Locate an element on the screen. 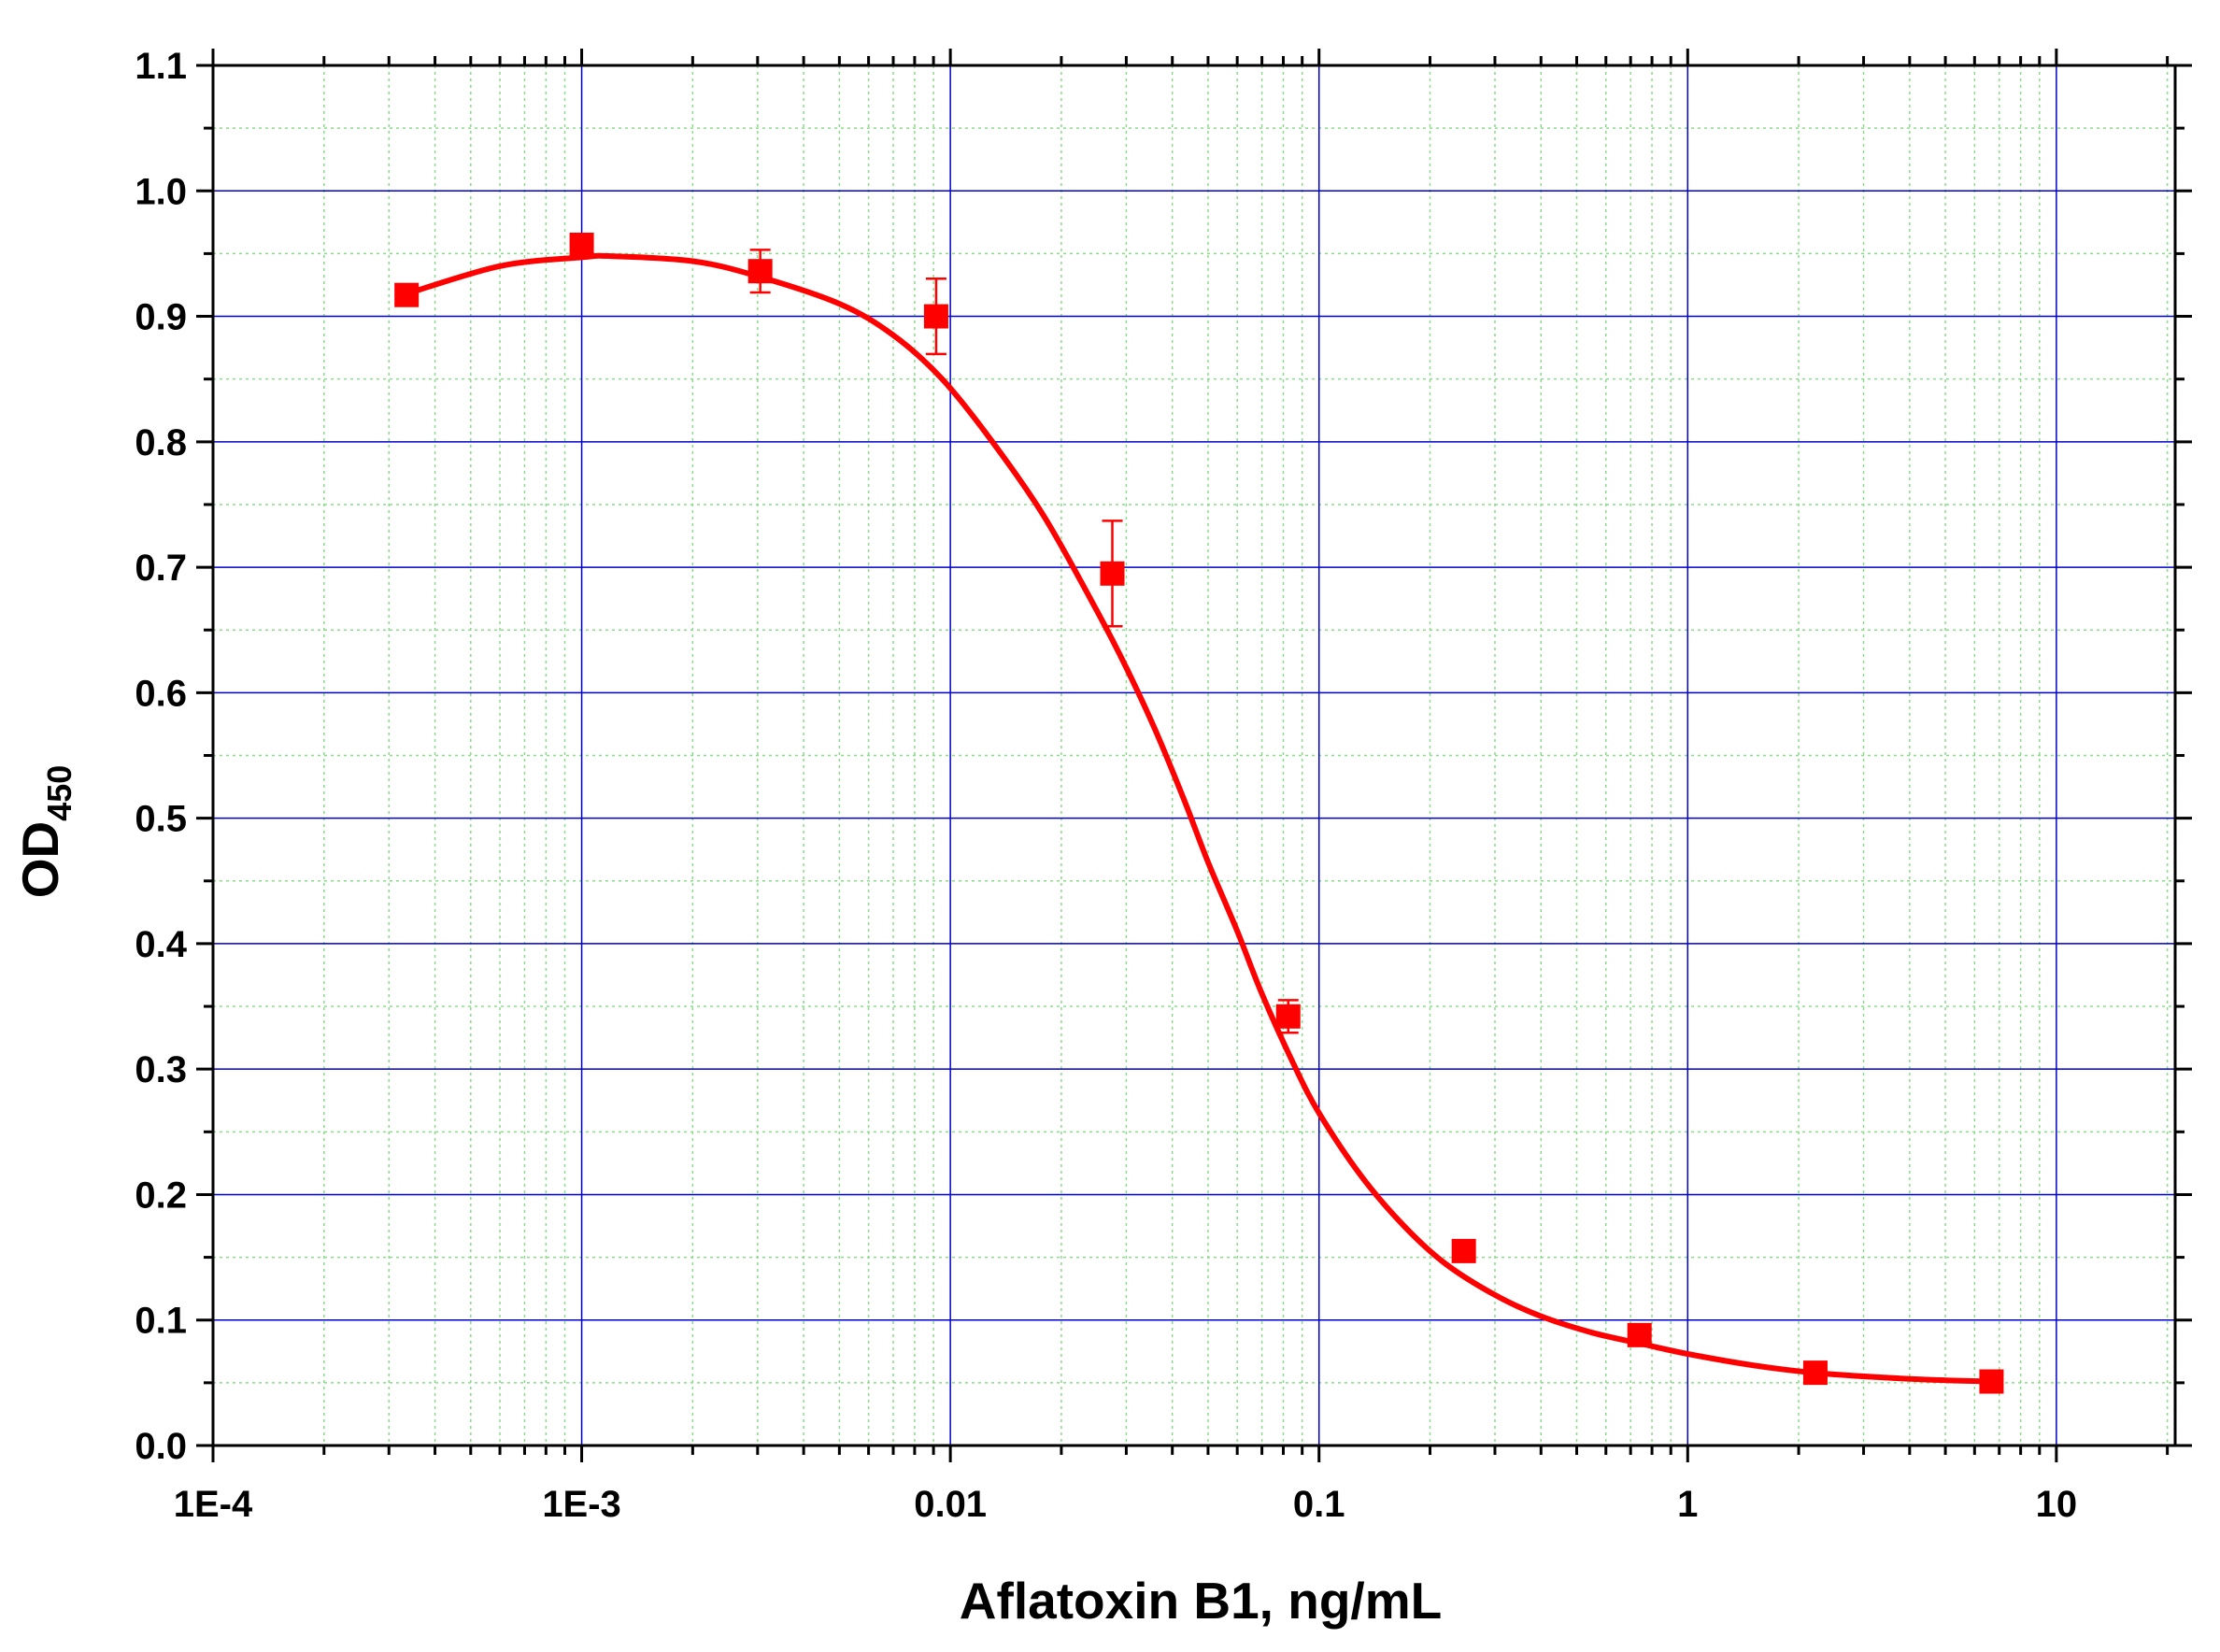 The image size is (2220, 1652). x-tick-label: 1 is located at coordinates (1687, 1505).